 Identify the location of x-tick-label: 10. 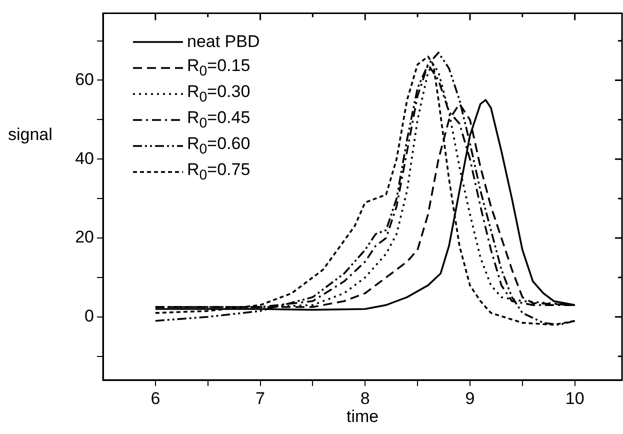
(574, 398).